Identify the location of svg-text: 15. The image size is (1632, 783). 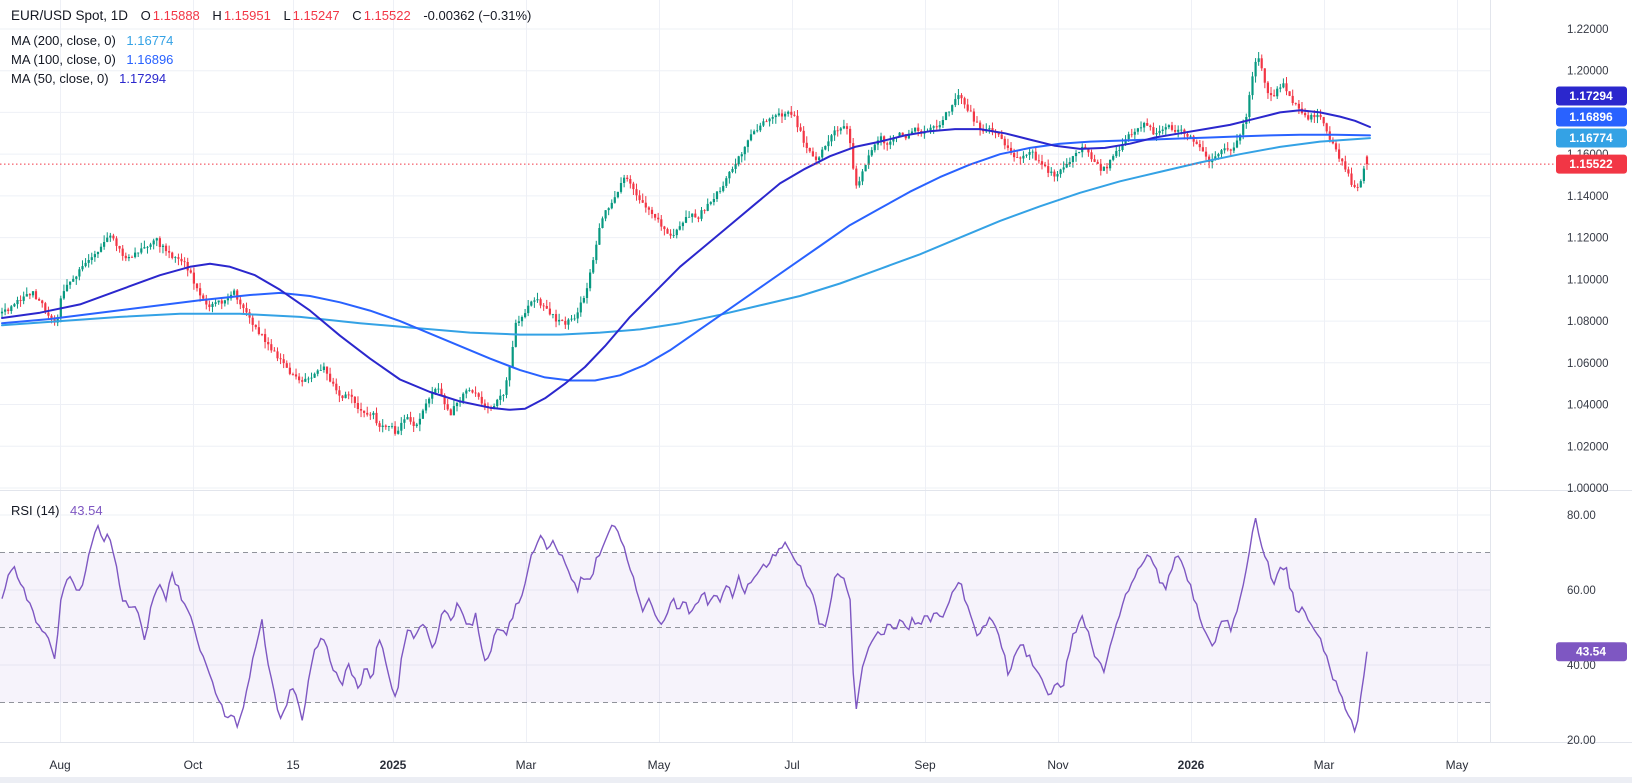
(293, 765).